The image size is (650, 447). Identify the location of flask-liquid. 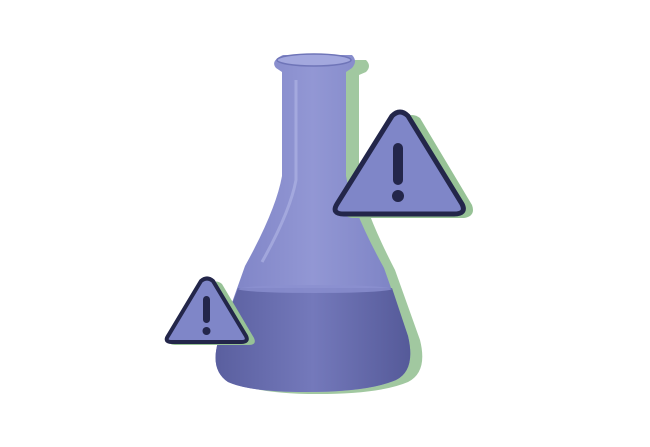
(313, 340).